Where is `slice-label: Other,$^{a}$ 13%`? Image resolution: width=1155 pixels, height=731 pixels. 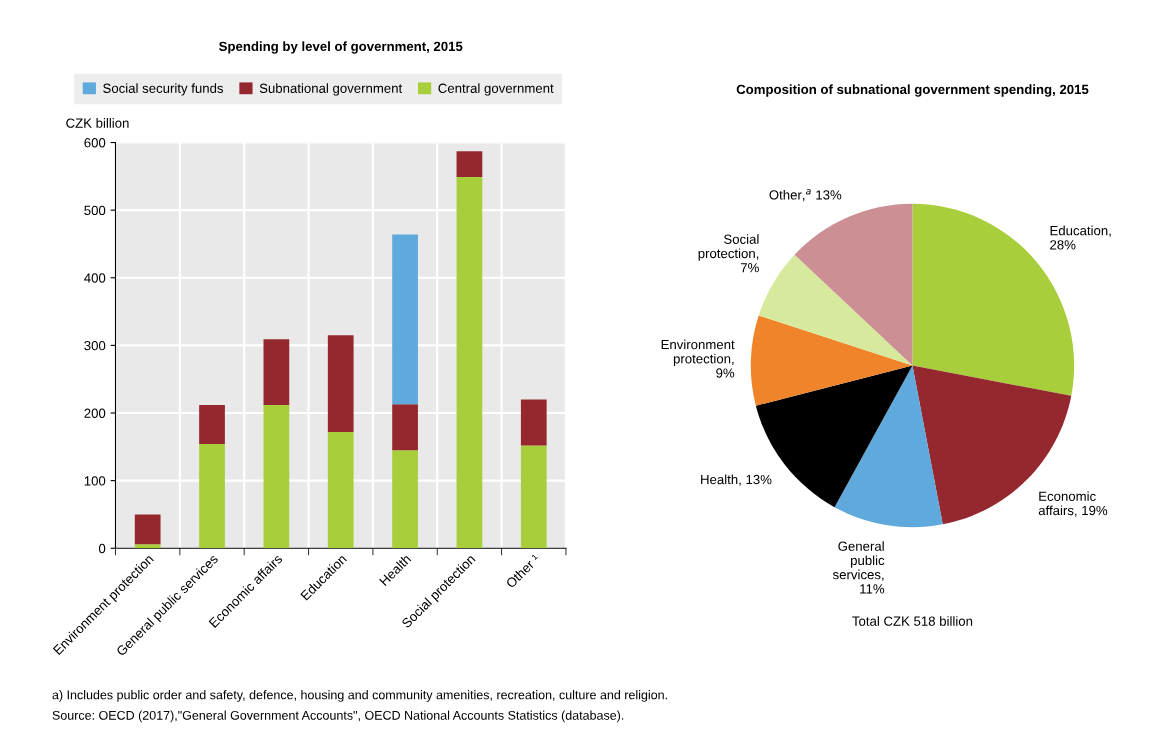 slice-label: Other,$^{a}$ 13% is located at coordinates (805, 195).